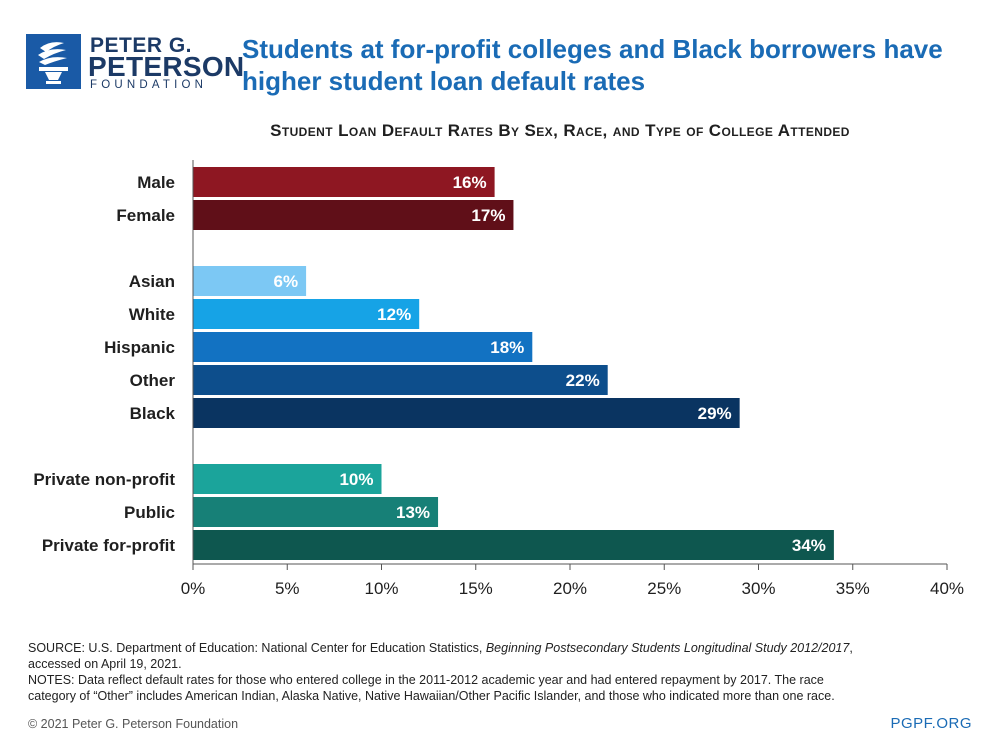 The height and width of the screenshot is (750, 1000). What do you see at coordinates (141, 45) in the screenshot?
I see `brand-name-line1: PETER G.` at bounding box center [141, 45].